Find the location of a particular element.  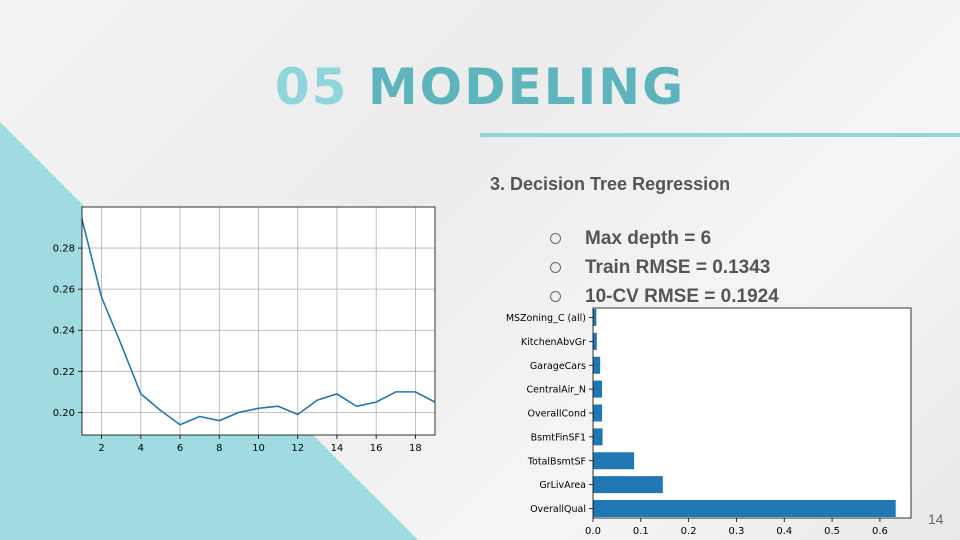

x-tick-label: 2 is located at coordinates (101, 448).